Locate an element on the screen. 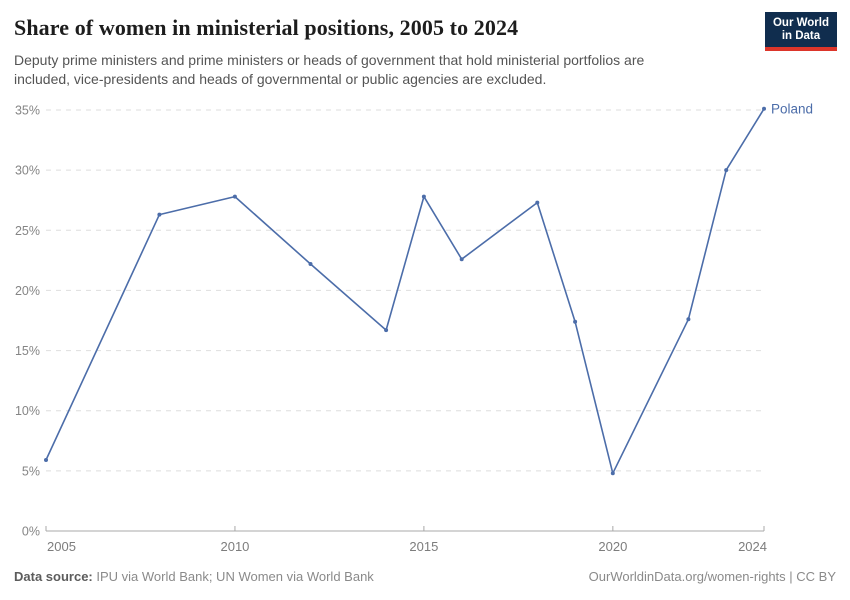  owid-logo-line2: in Data is located at coordinates (801, 36).